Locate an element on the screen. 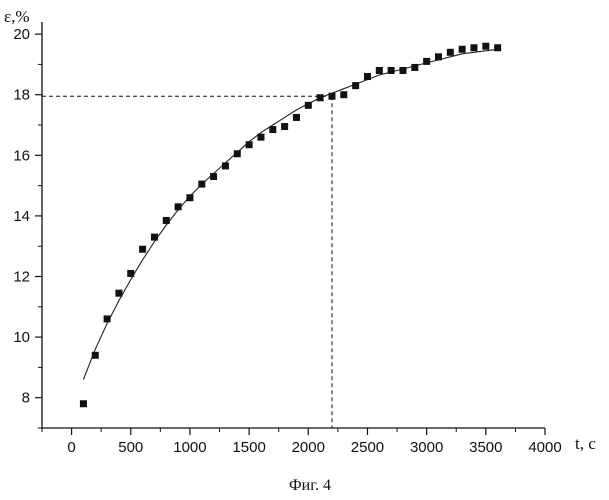 The image size is (609, 500). x-tick-label: 3000 is located at coordinates (426, 447).